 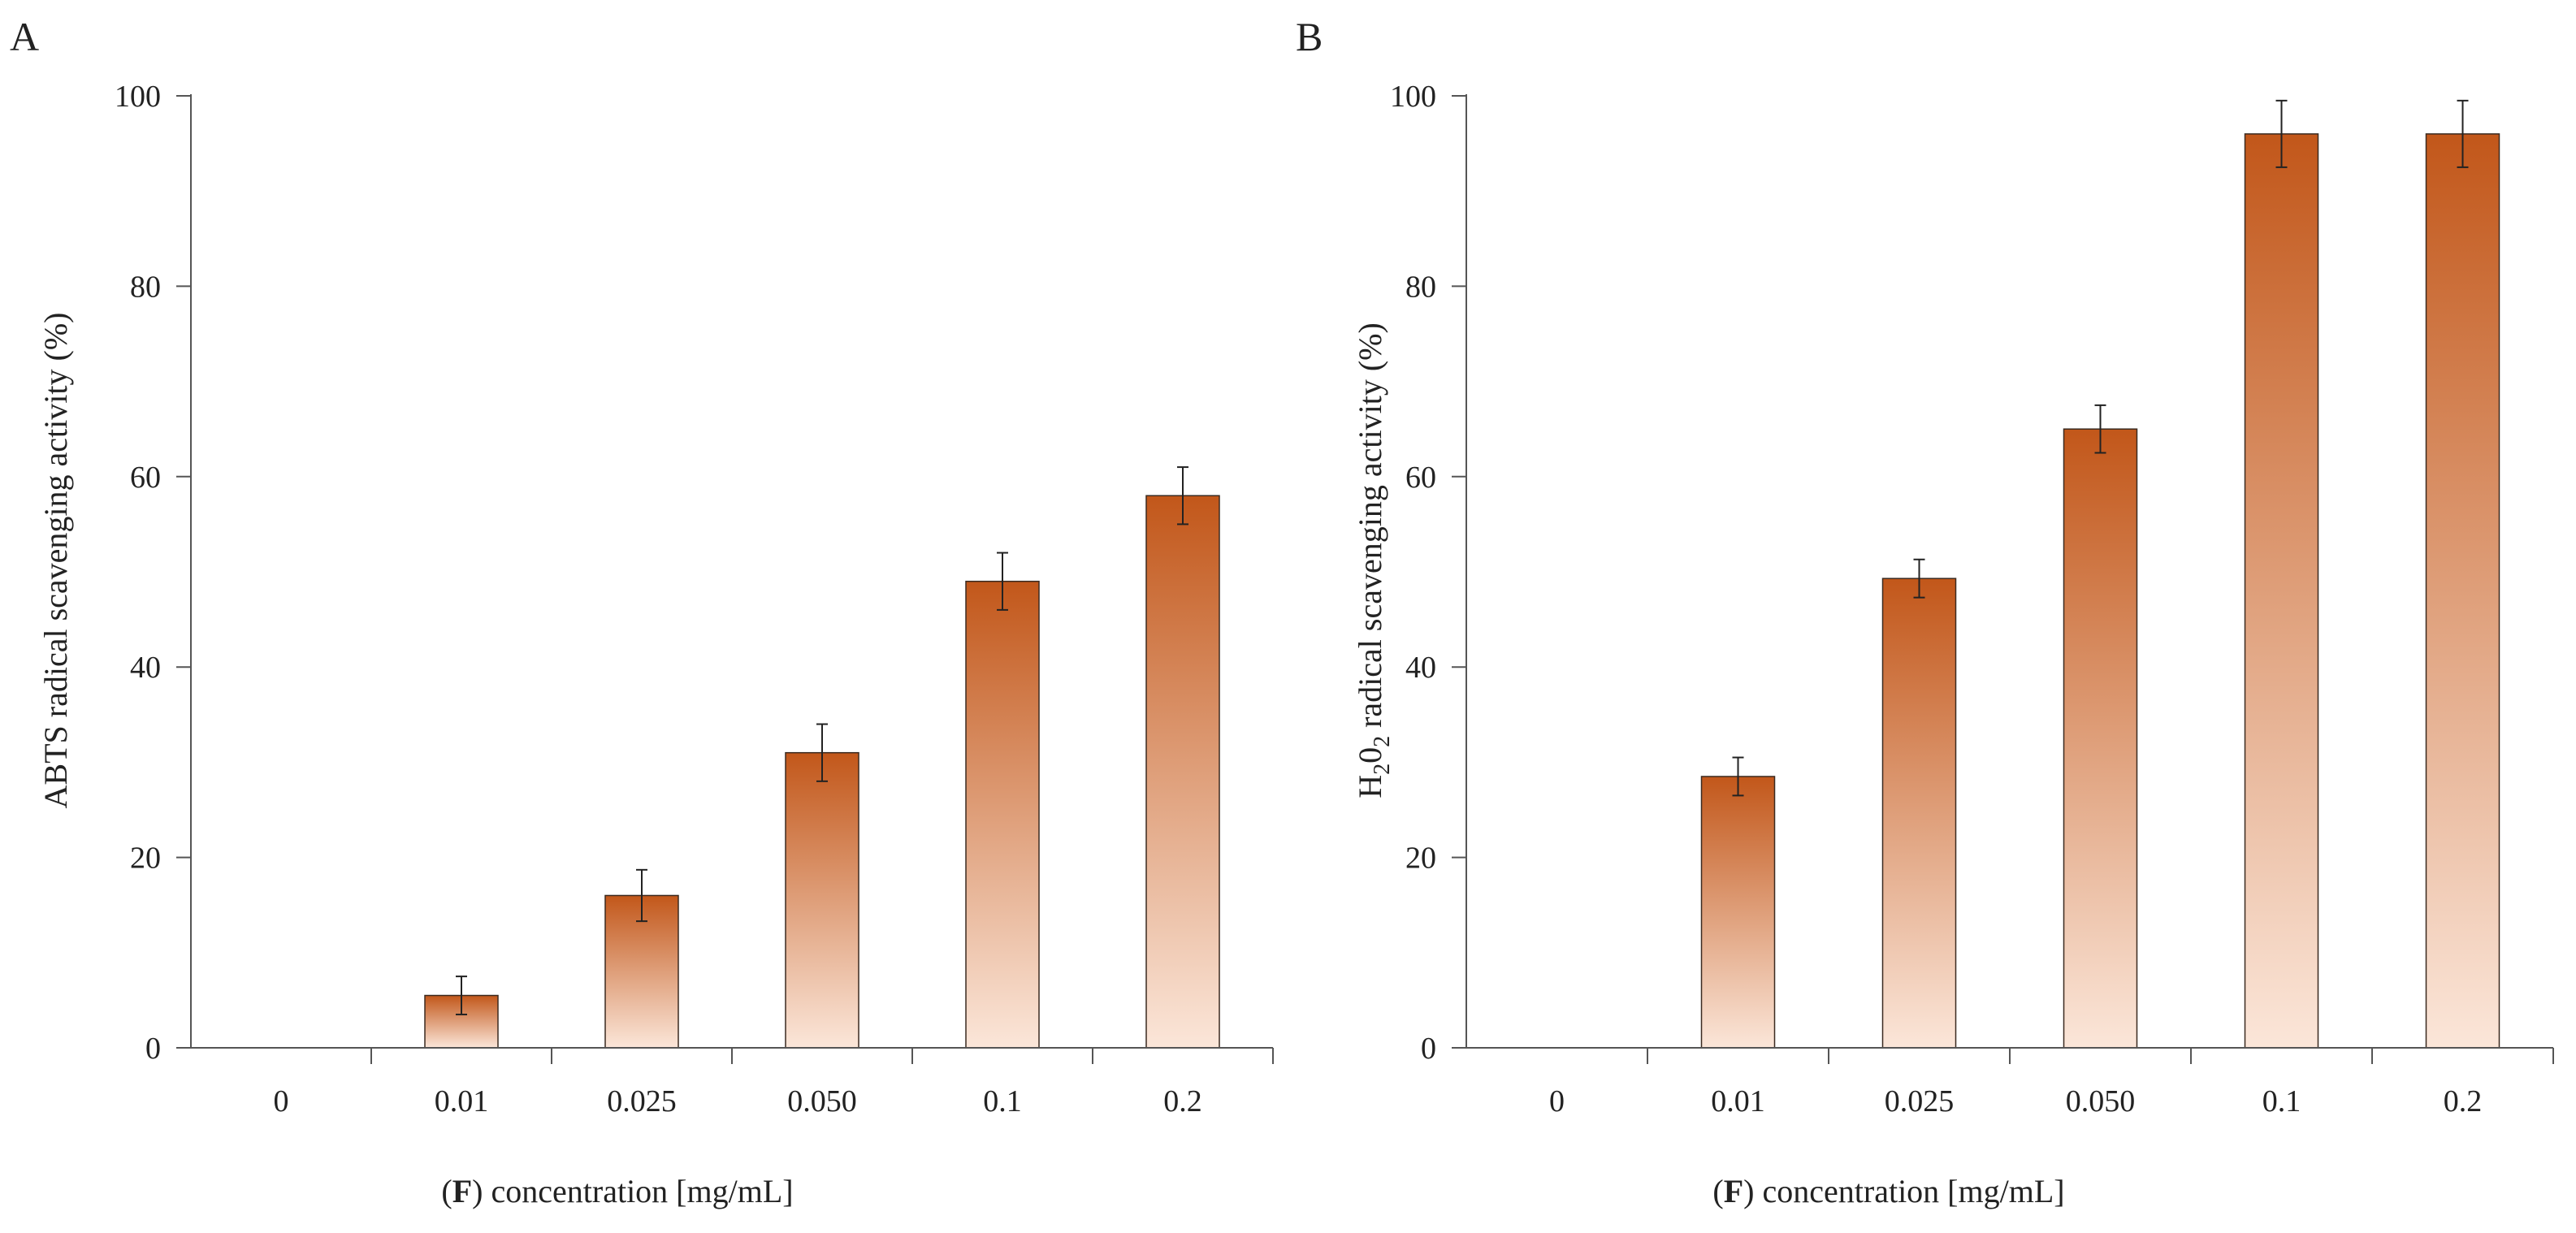 I want to click on y-axis-b: 0 20 40 60 80 100, so click(x=1428, y=573).